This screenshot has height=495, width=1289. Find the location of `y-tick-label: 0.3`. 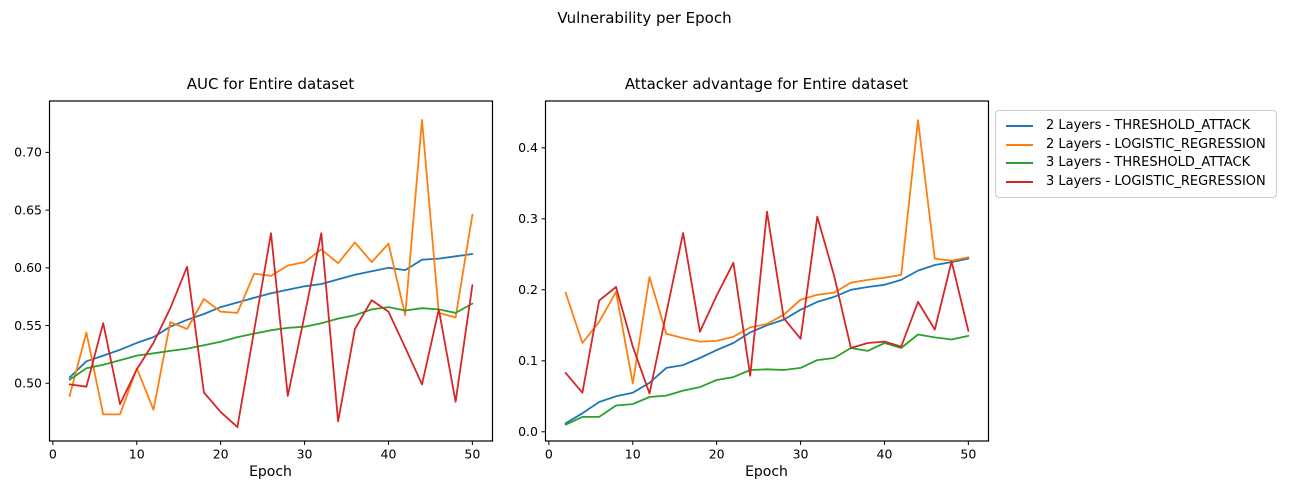

y-tick-label: 0.3 is located at coordinates (528, 218).